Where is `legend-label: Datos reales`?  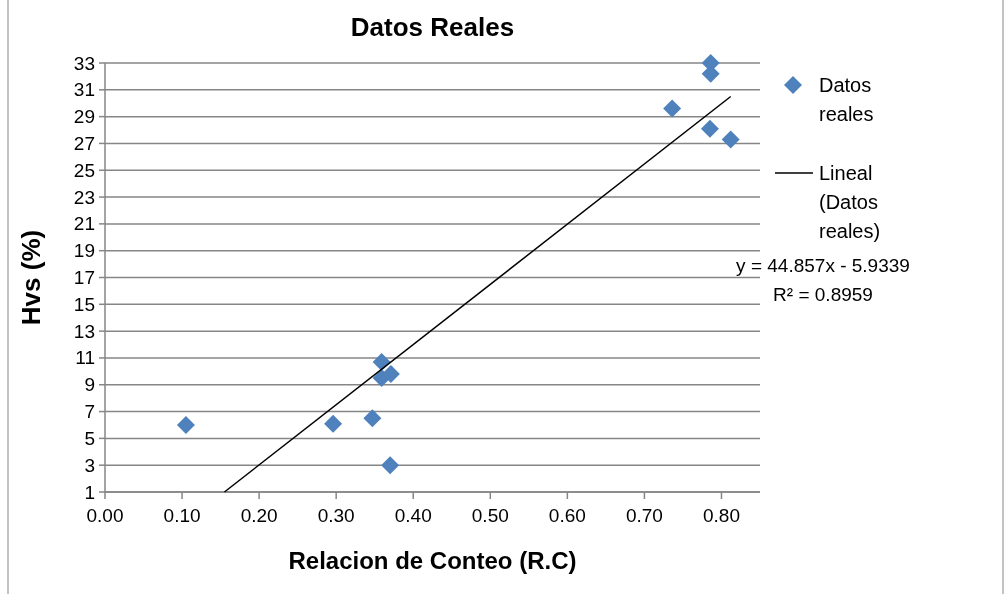 legend-label: Datos reales is located at coordinates (846, 99).